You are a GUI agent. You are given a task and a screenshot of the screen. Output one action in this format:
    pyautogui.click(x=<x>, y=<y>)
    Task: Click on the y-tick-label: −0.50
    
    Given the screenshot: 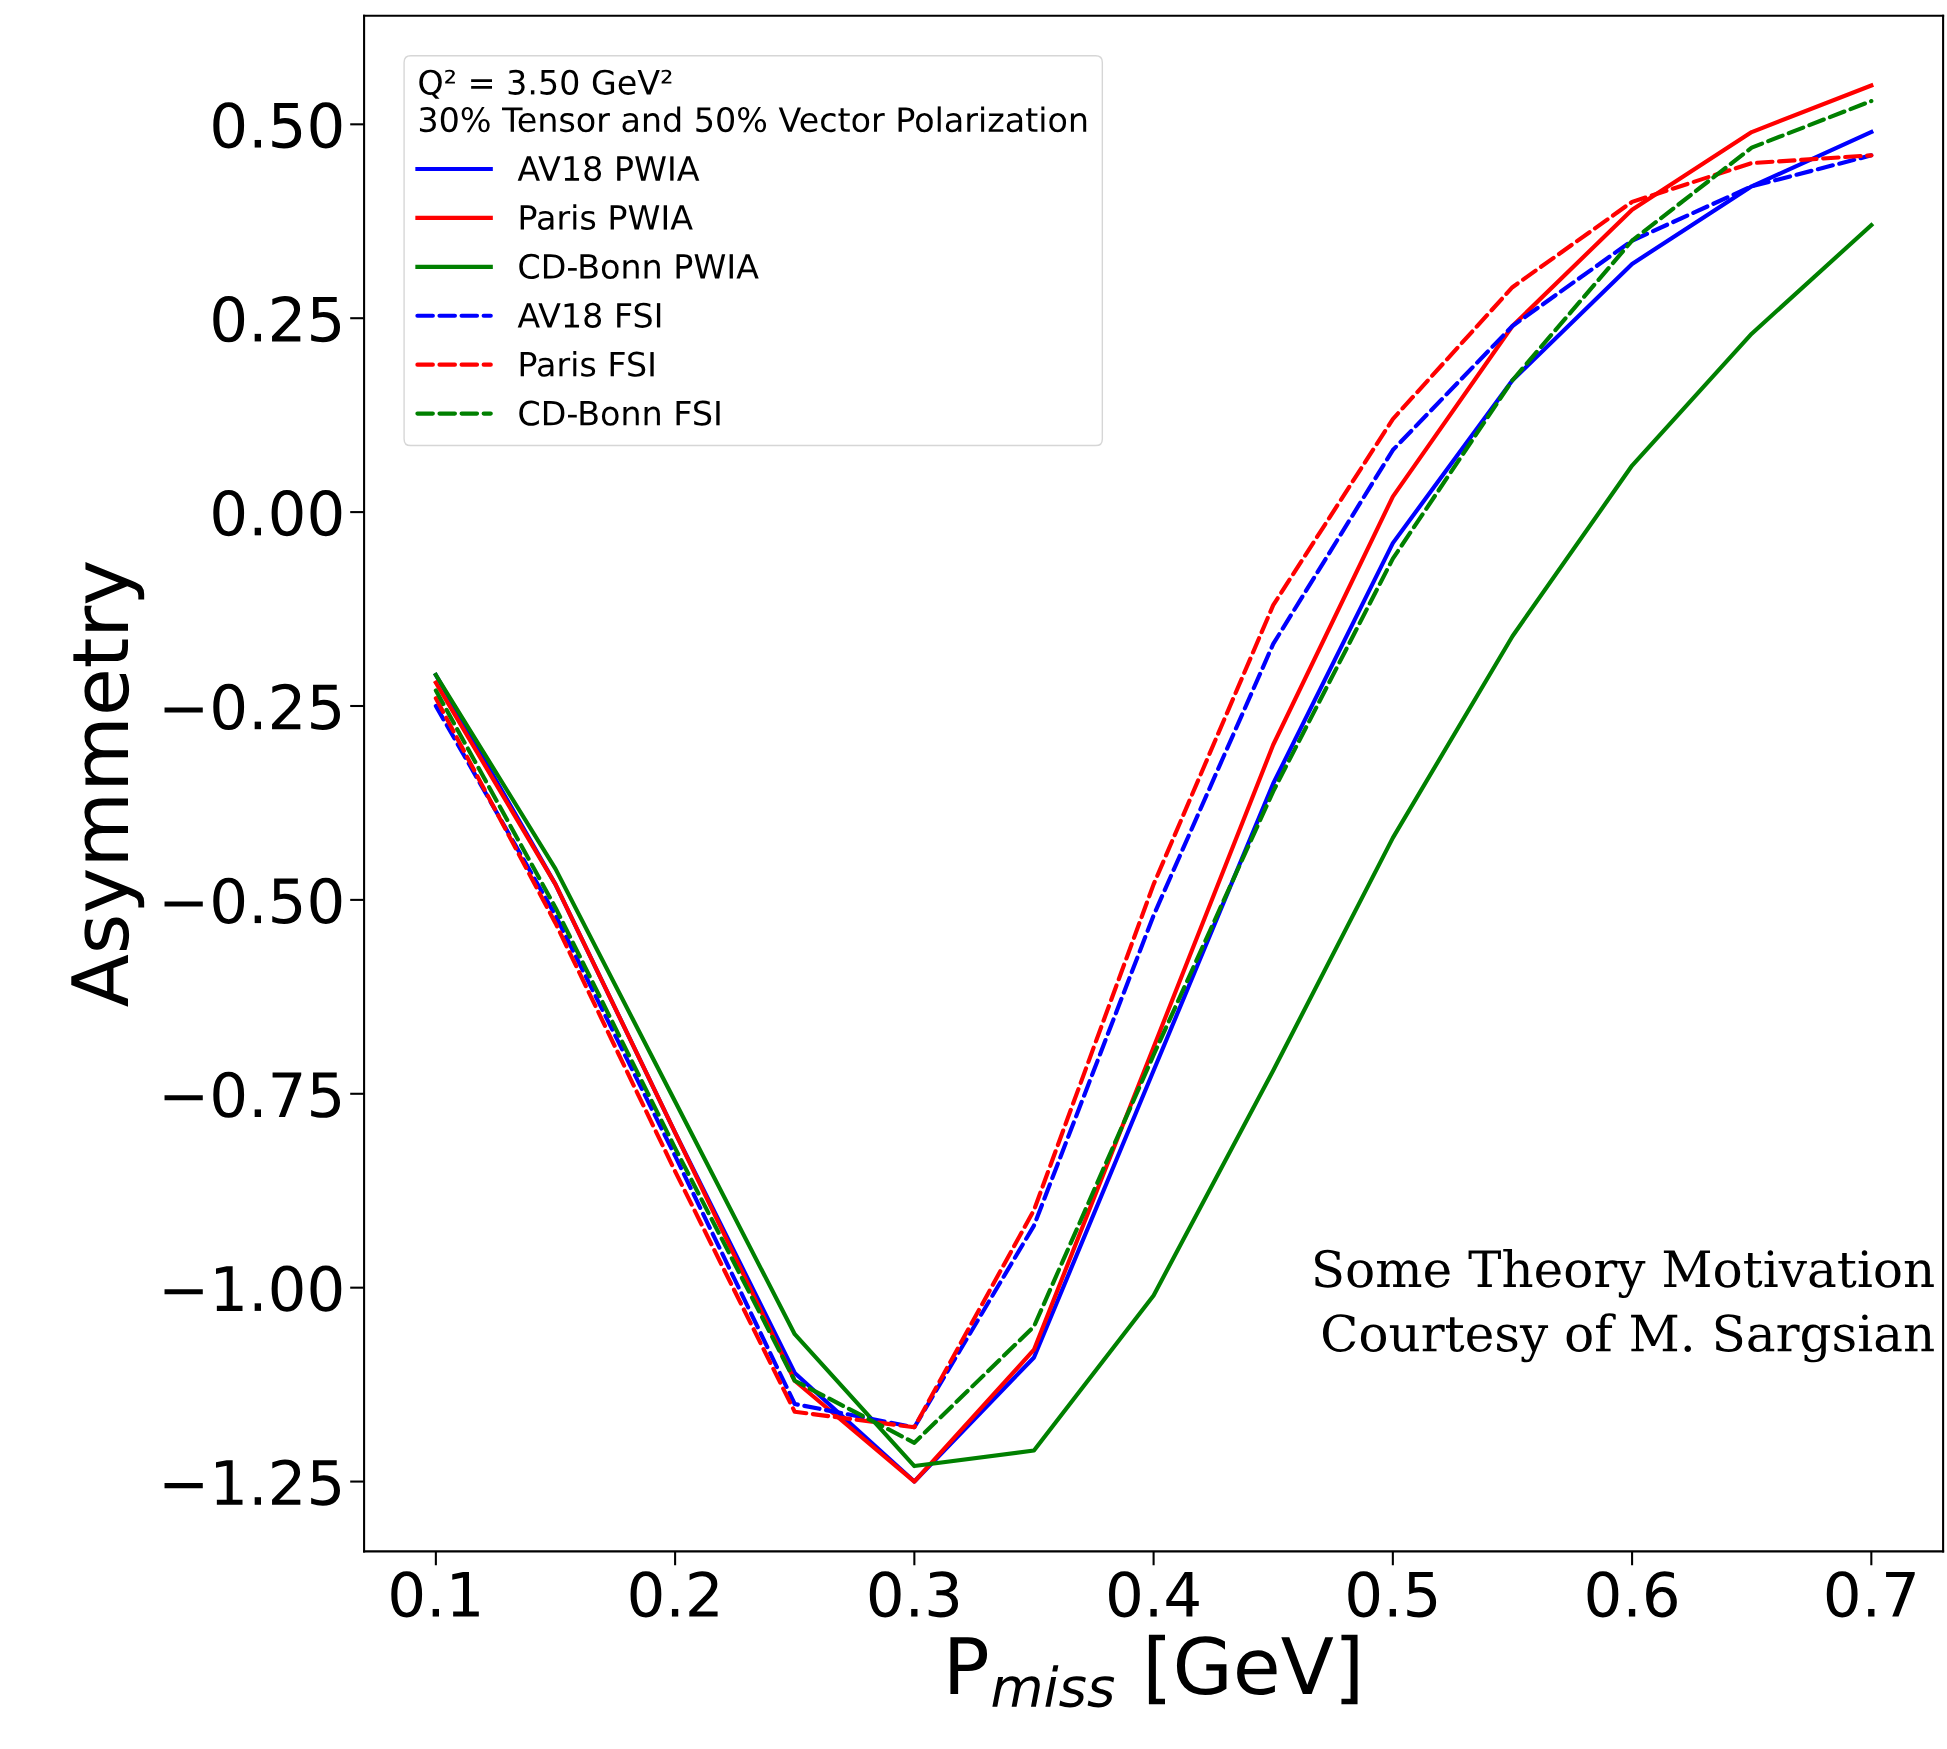 What is the action you would take?
    pyautogui.click(x=253, y=900)
    